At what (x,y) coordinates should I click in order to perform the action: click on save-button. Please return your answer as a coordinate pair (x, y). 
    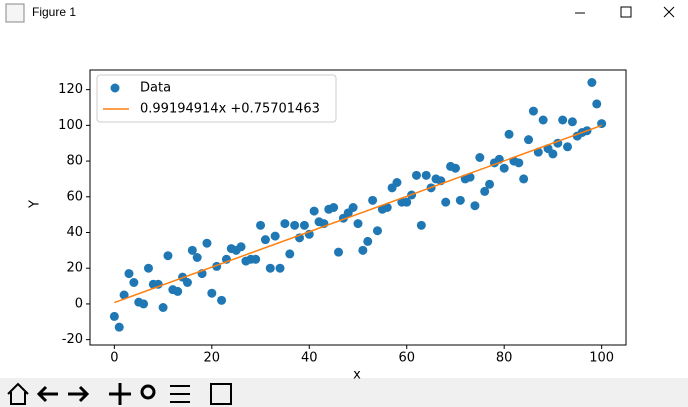
    Looking at the image, I should click on (221, 394).